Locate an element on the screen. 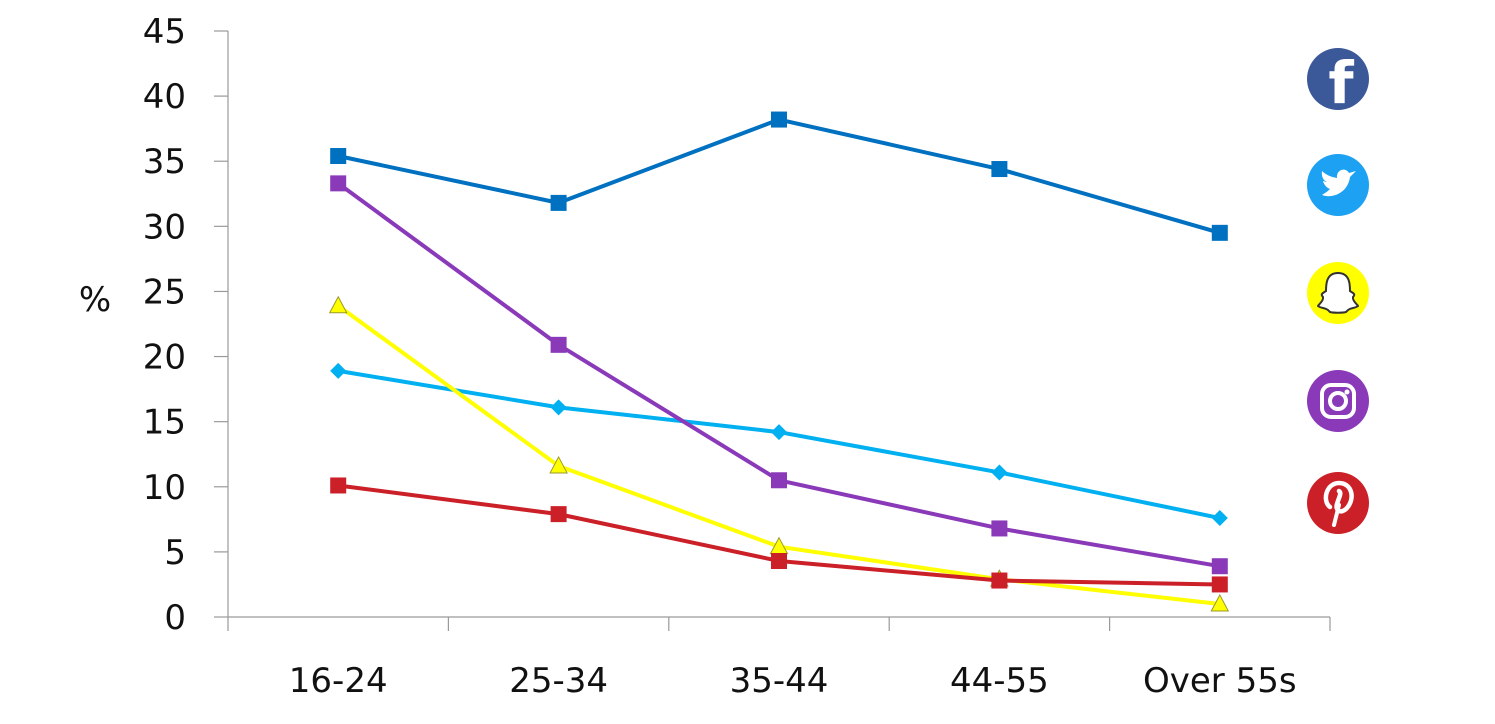 The image size is (1495, 724). y-tick-label: 0 is located at coordinates (175, 618).